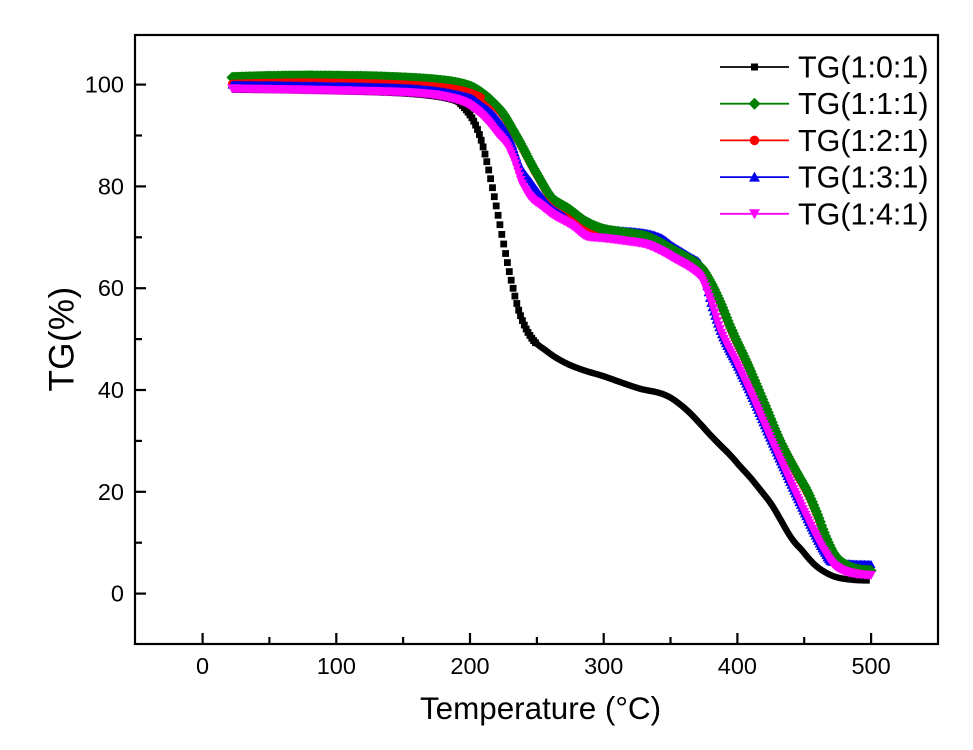  Describe the element at coordinates (863, 104) in the screenshot. I see `svg-text: TG(1:1:1)` at that location.